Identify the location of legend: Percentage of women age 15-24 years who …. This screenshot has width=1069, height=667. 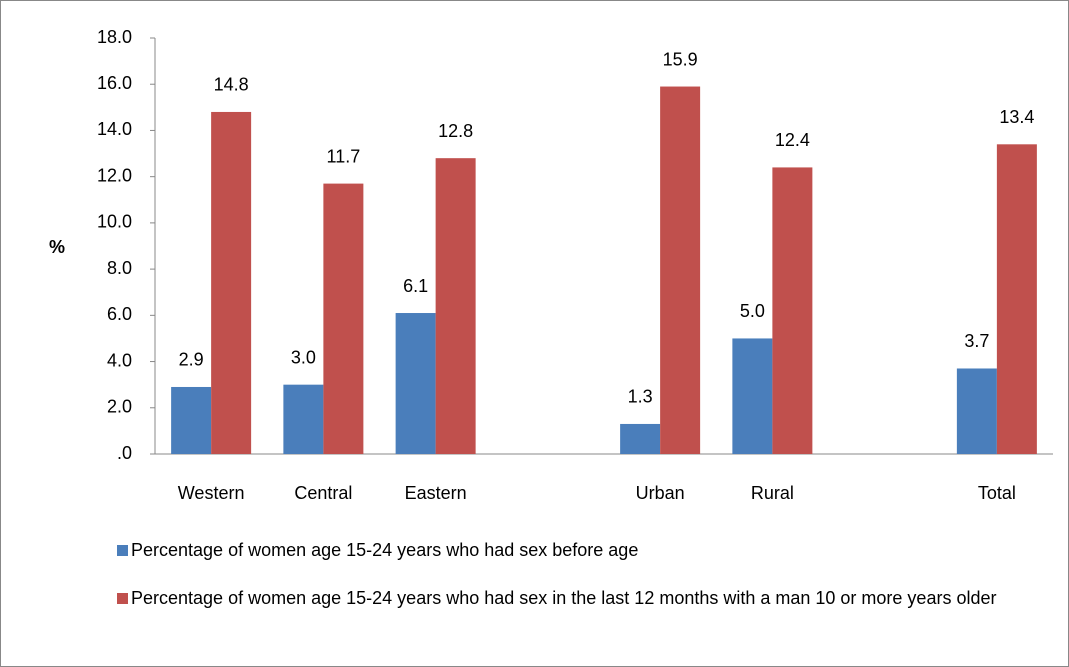
(577, 586).